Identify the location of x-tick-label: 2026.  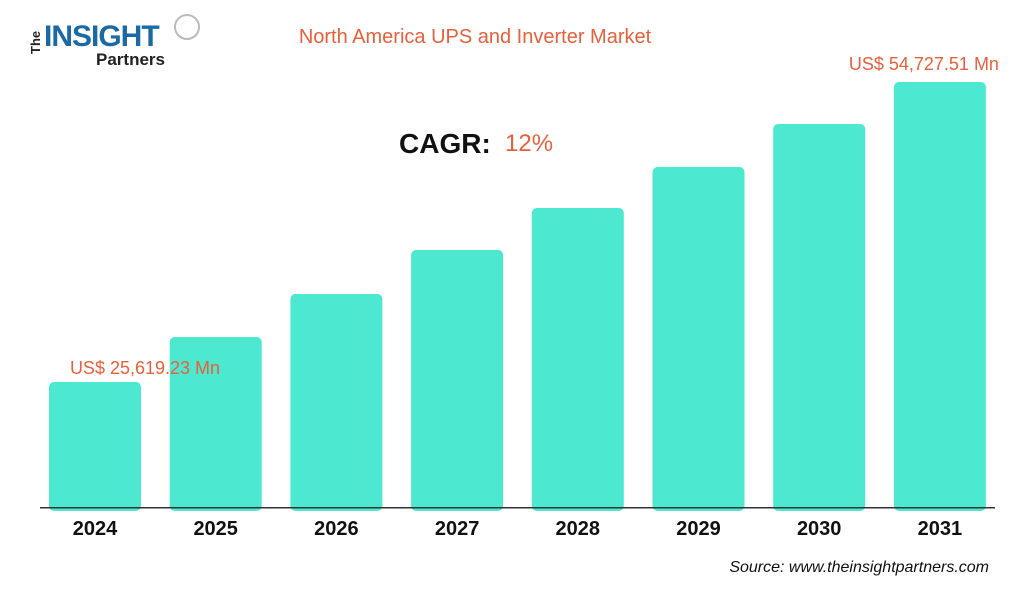
(336, 529).